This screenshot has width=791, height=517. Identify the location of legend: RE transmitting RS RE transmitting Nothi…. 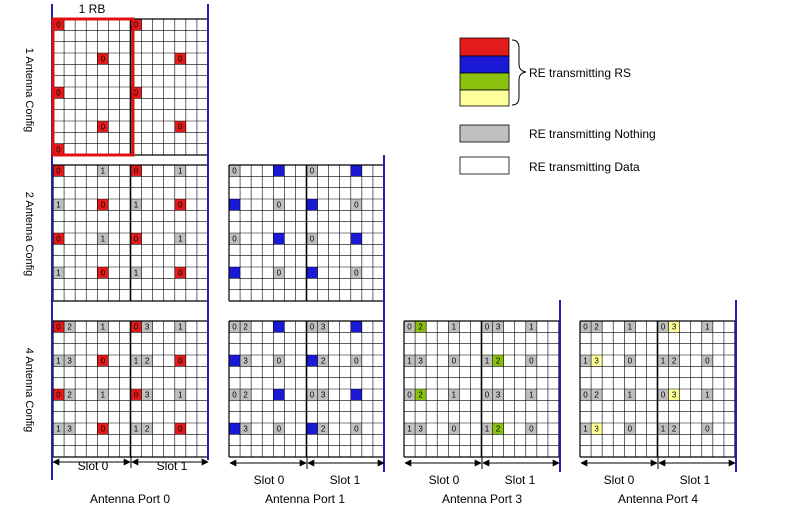
(557, 106).